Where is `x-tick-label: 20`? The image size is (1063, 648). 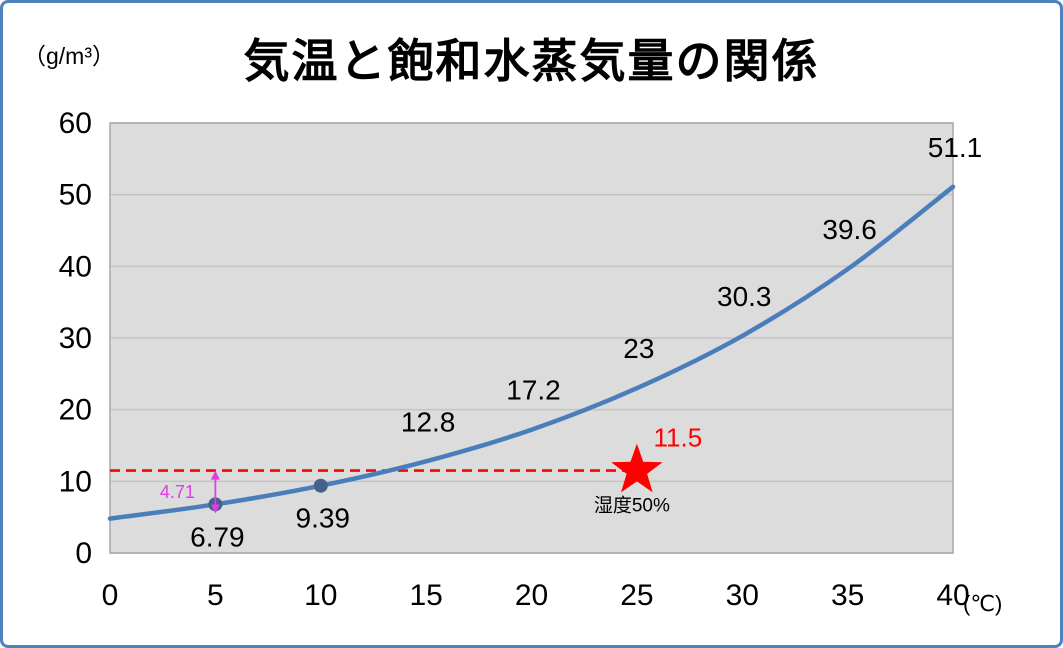 x-tick-label: 20 is located at coordinates (531, 595).